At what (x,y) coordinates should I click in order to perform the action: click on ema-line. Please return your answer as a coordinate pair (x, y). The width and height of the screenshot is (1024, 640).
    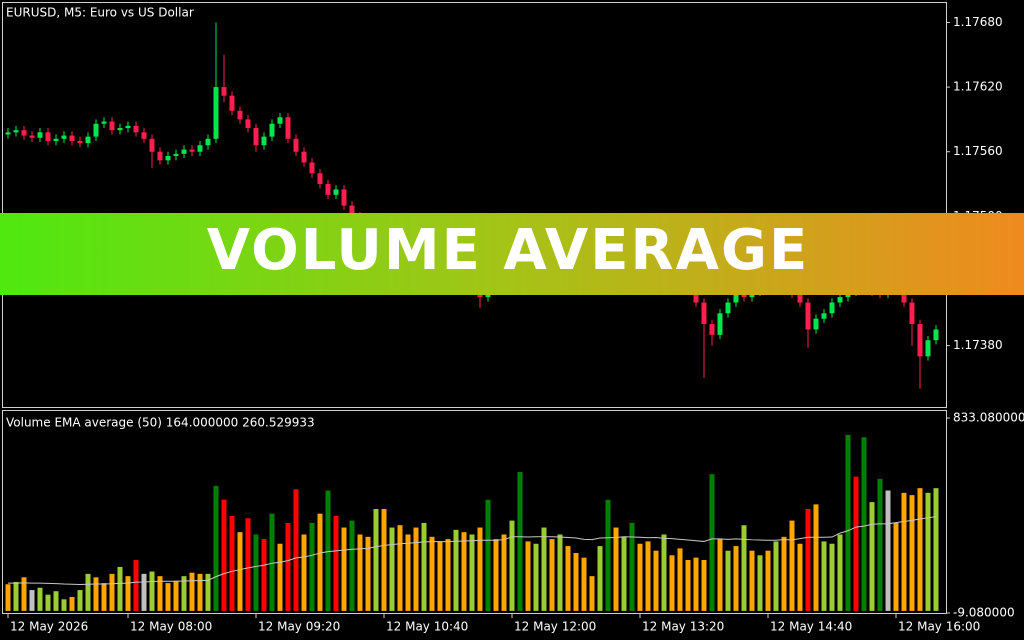
    Looking at the image, I should click on (472, 551).